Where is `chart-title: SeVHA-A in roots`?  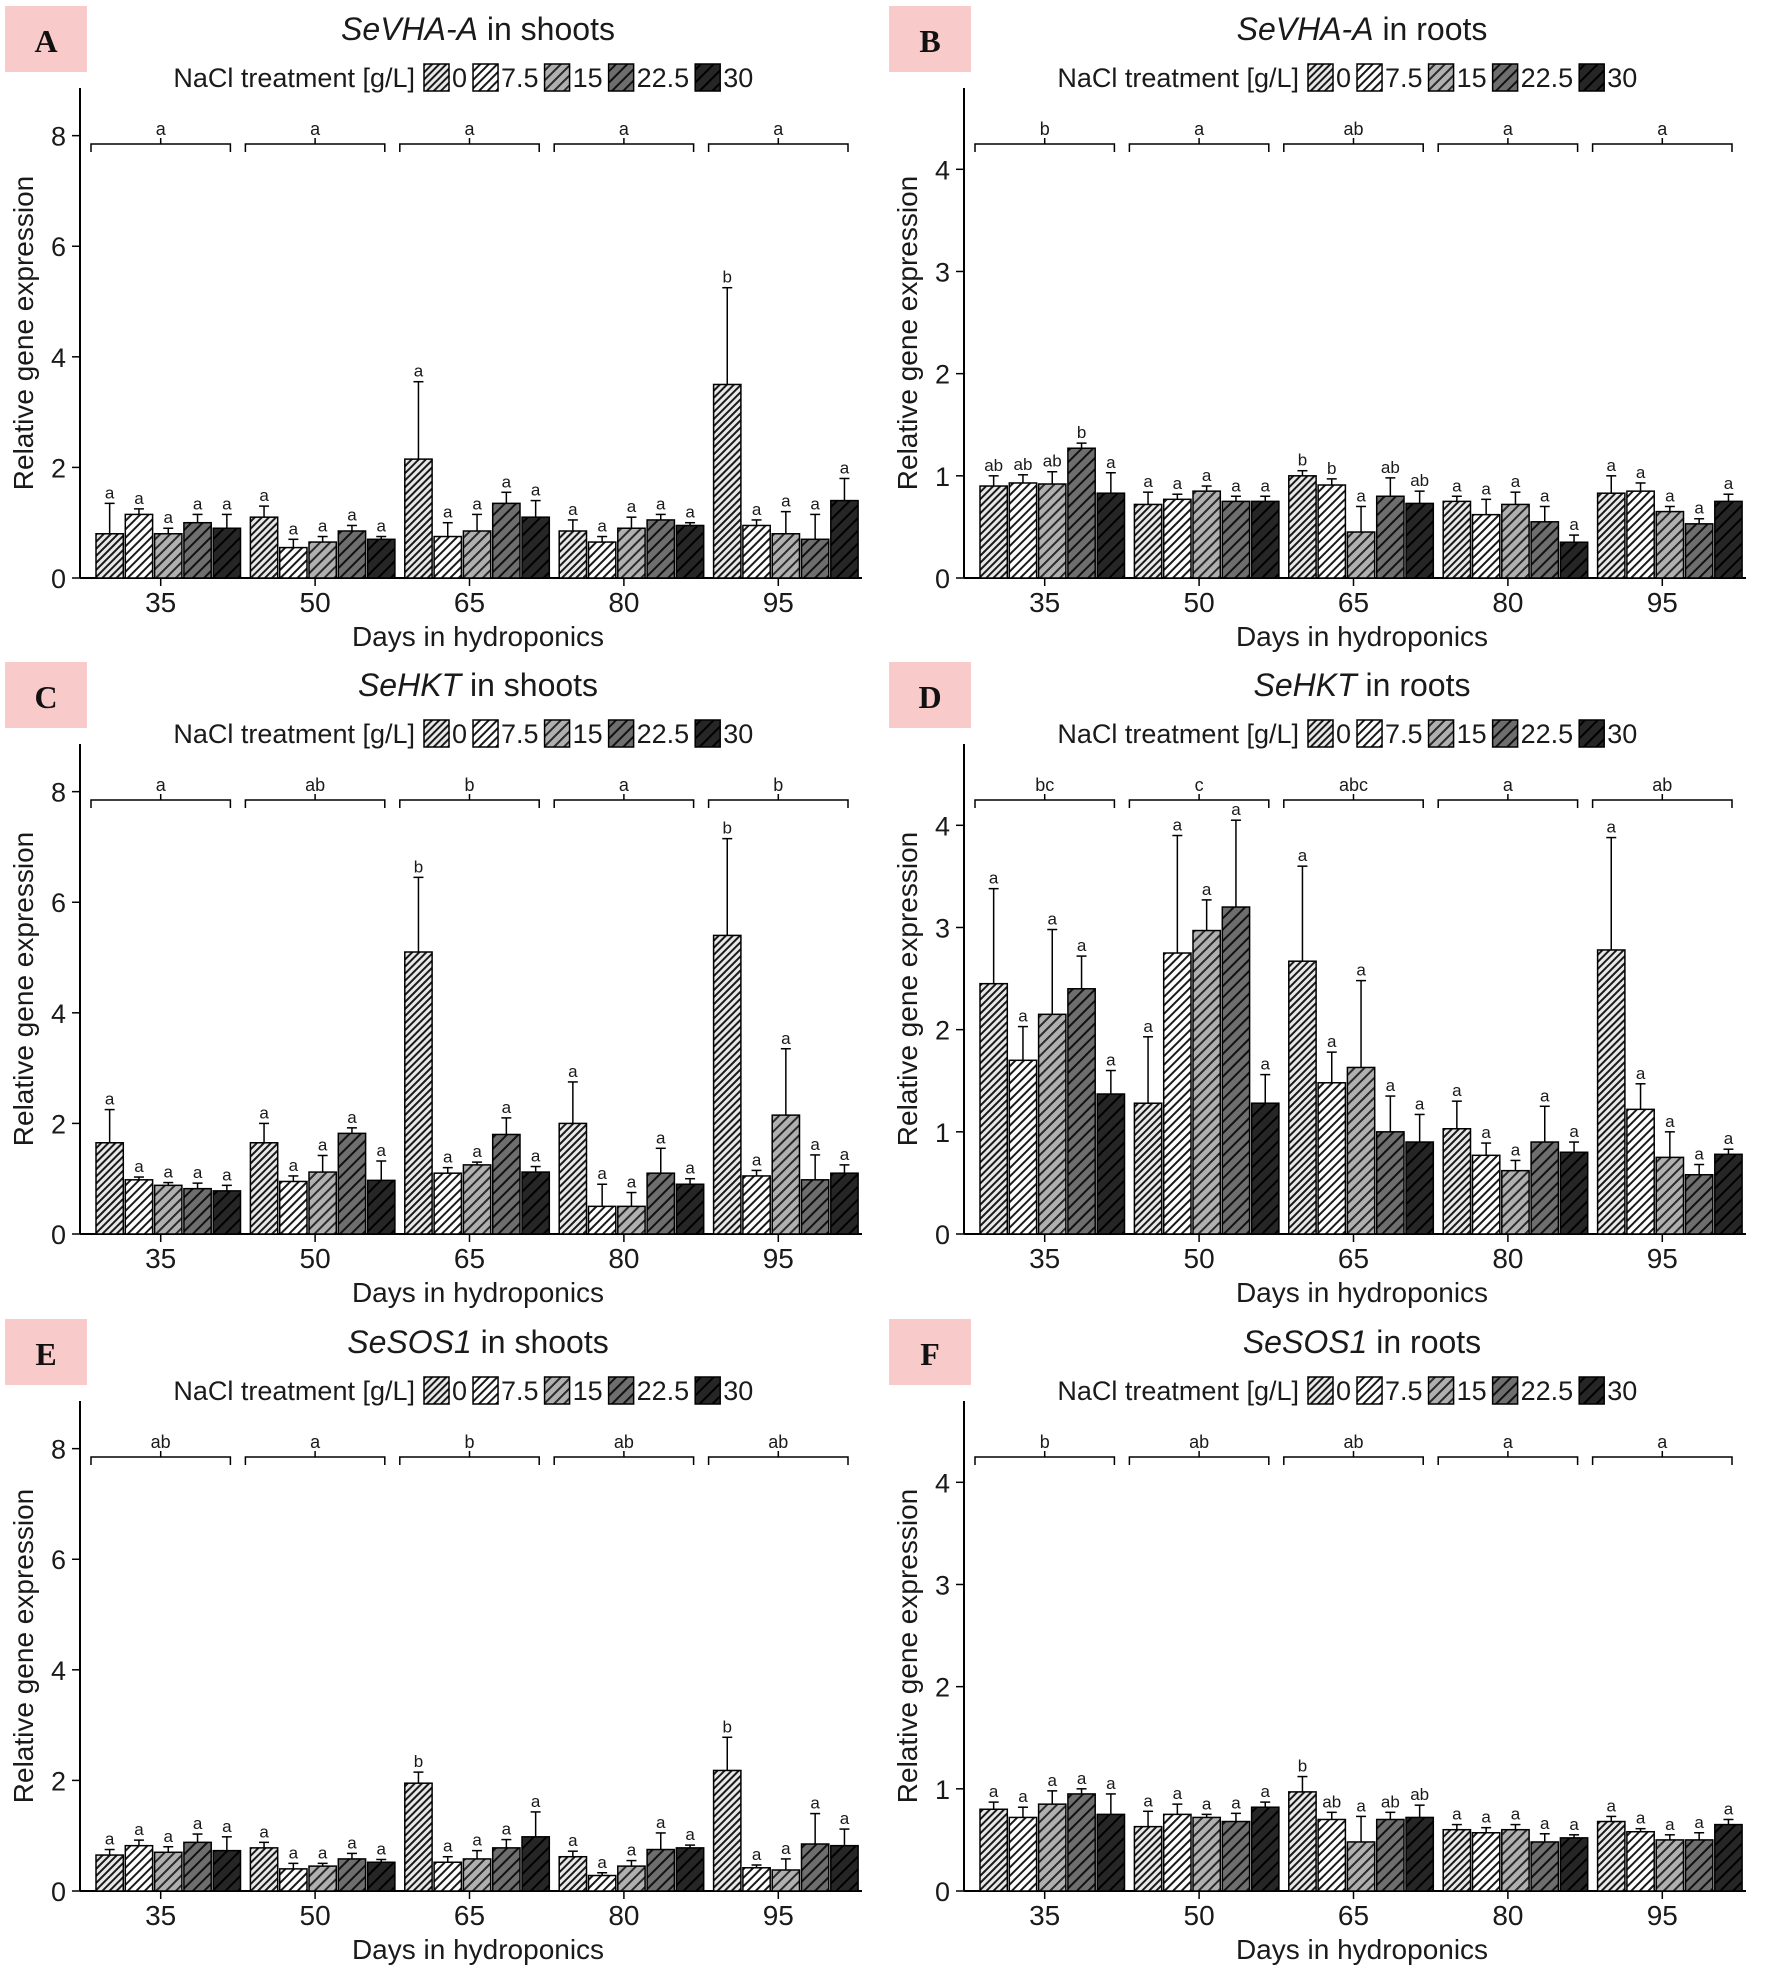
chart-title: SeVHA-A in roots is located at coordinates (1362, 29).